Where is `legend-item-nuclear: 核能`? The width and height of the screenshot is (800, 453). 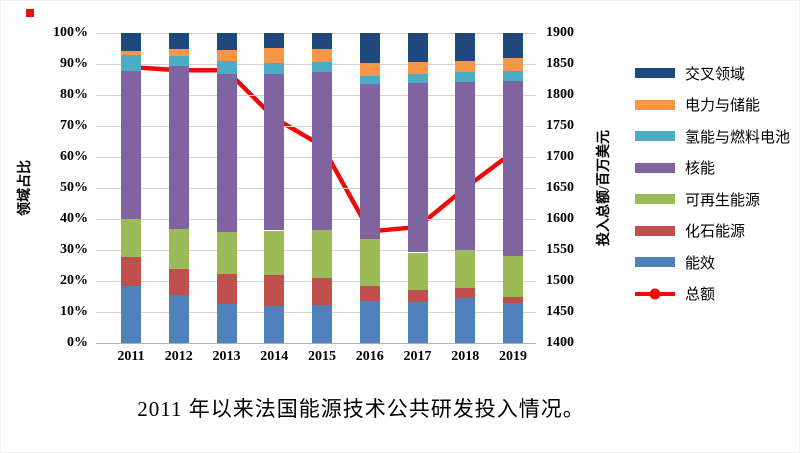 legend-item-nuclear: 核能 is located at coordinates (675, 168).